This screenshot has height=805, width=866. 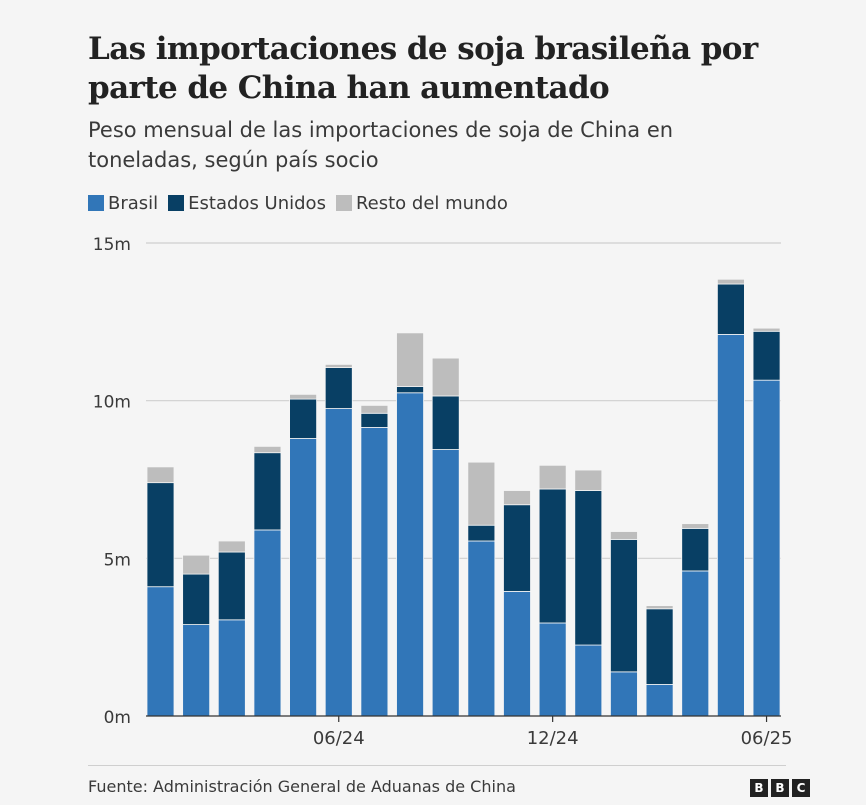 What do you see at coordinates (112, 403) in the screenshot?
I see `y-tick-label: 10m` at bounding box center [112, 403].